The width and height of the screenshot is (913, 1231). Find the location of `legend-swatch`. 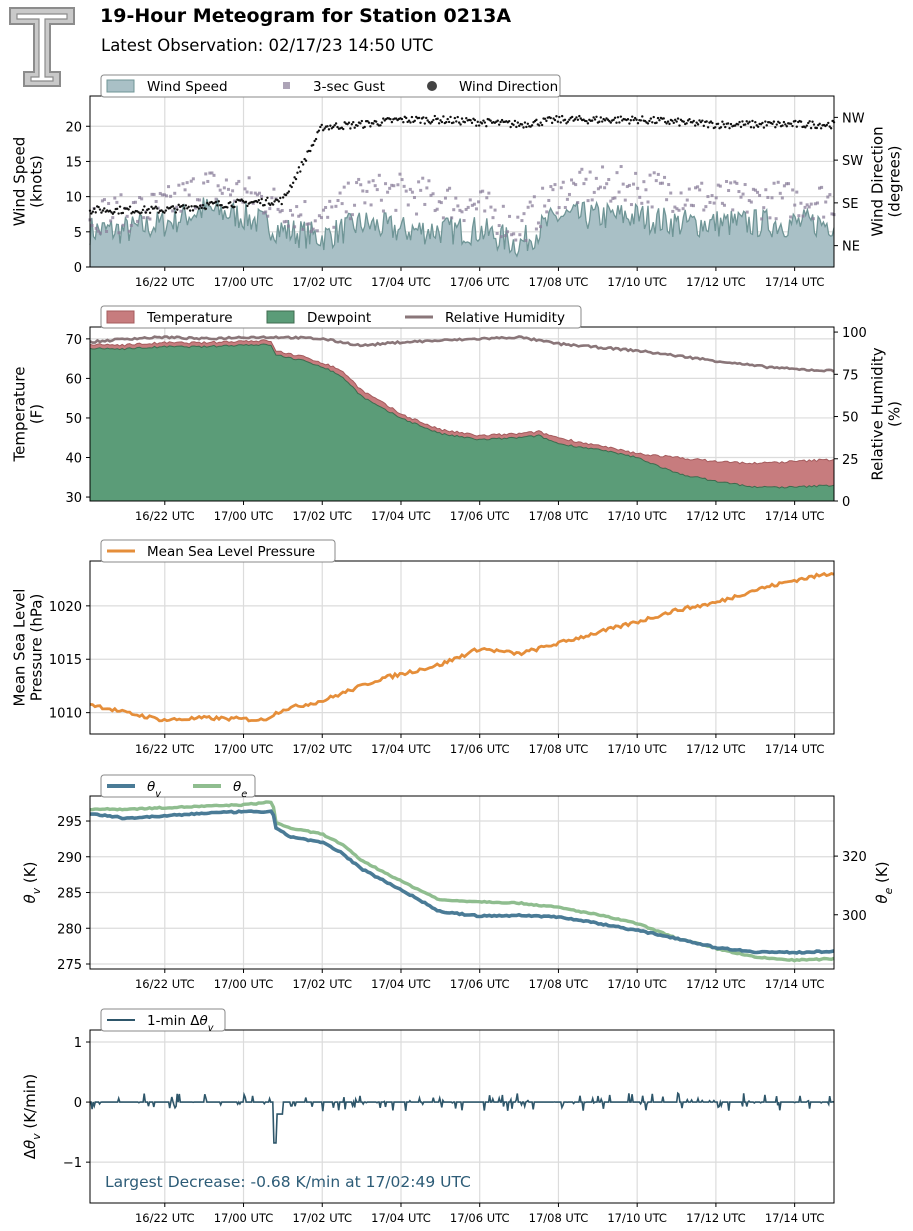

legend-swatch is located at coordinates (120, 86).